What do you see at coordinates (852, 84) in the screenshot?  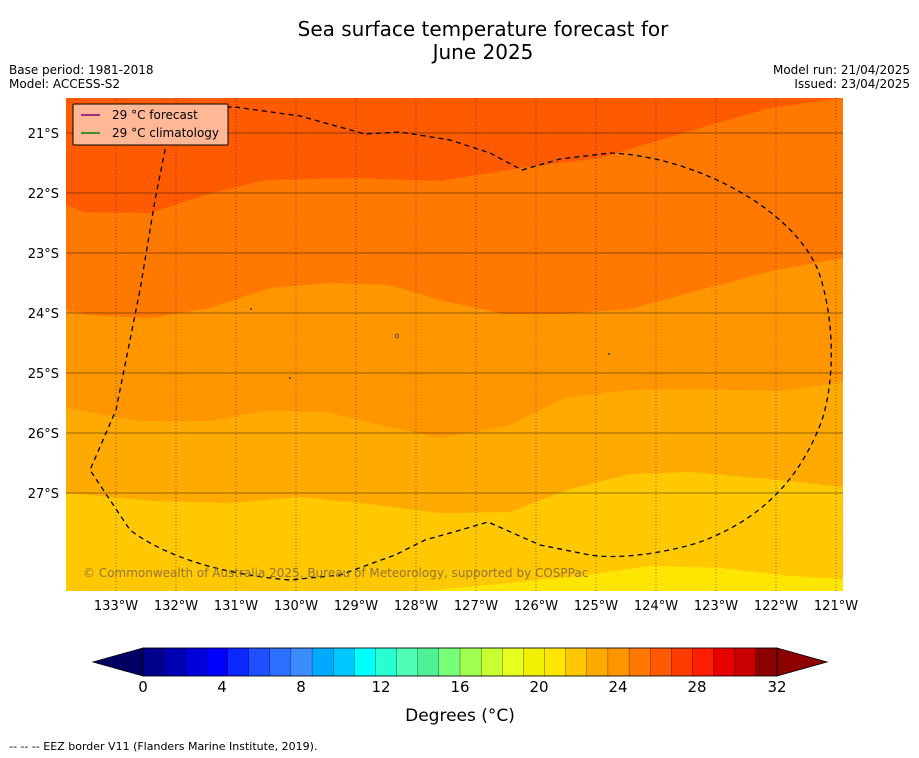 I see `issued-date: Issued: 23/04/2025` at bounding box center [852, 84].